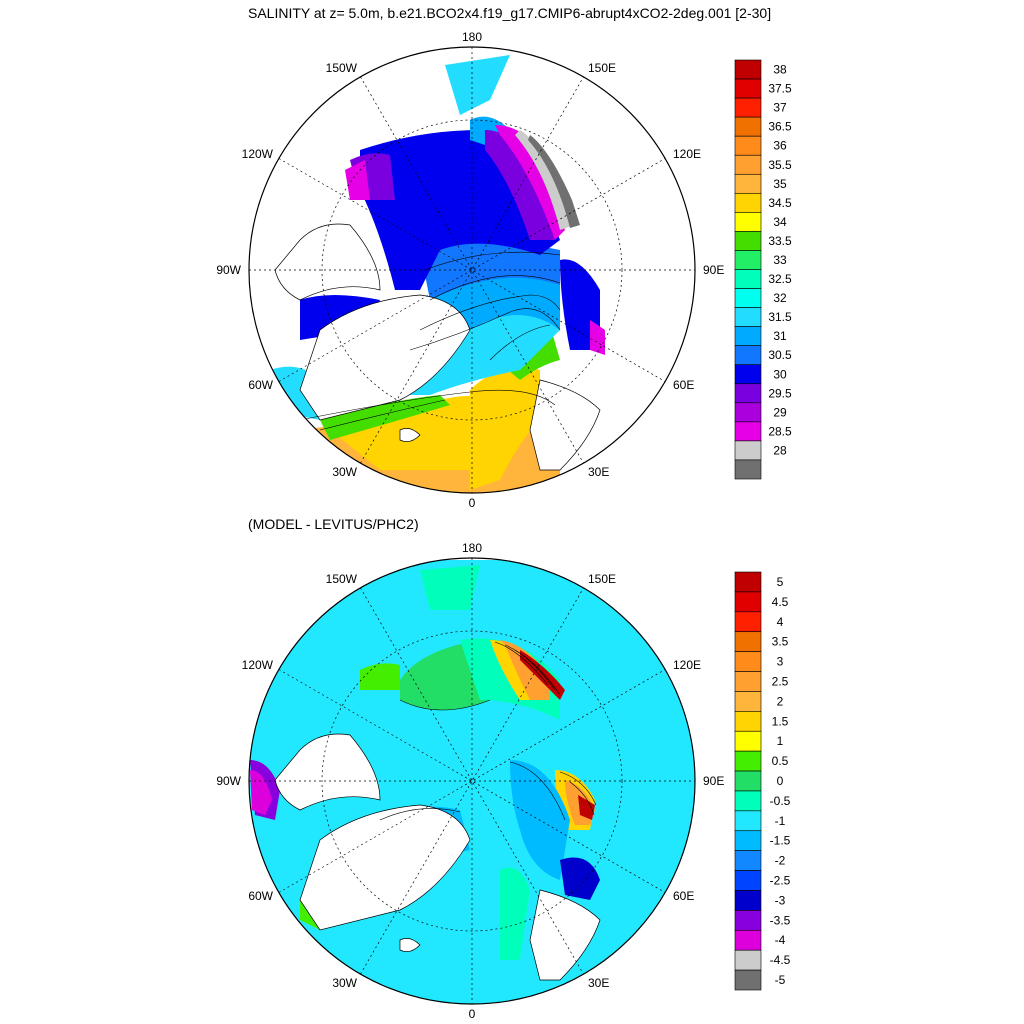 The height and width of the screenshot is (1024, 1024). I want to click on colorbar-tick-label: 36.5, so click(780, 127).